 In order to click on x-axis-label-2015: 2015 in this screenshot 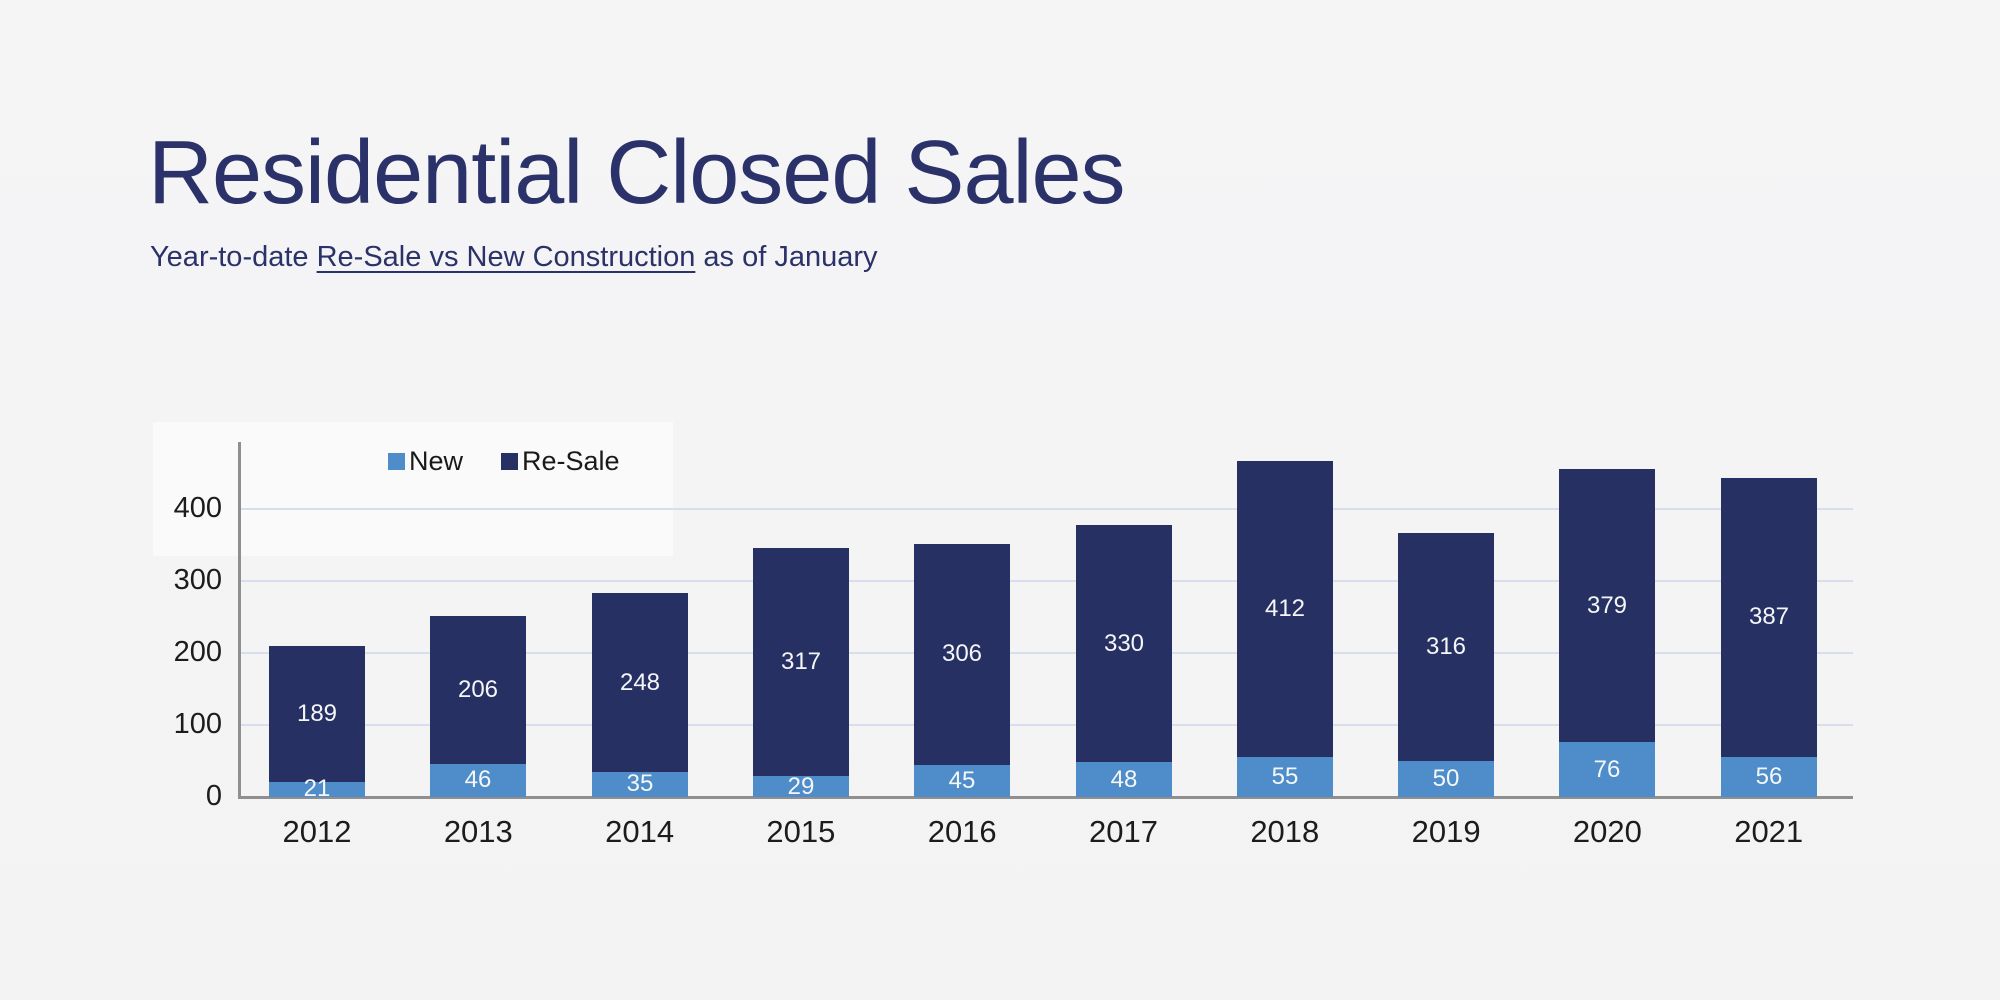, I will do `click(801, 831)`.